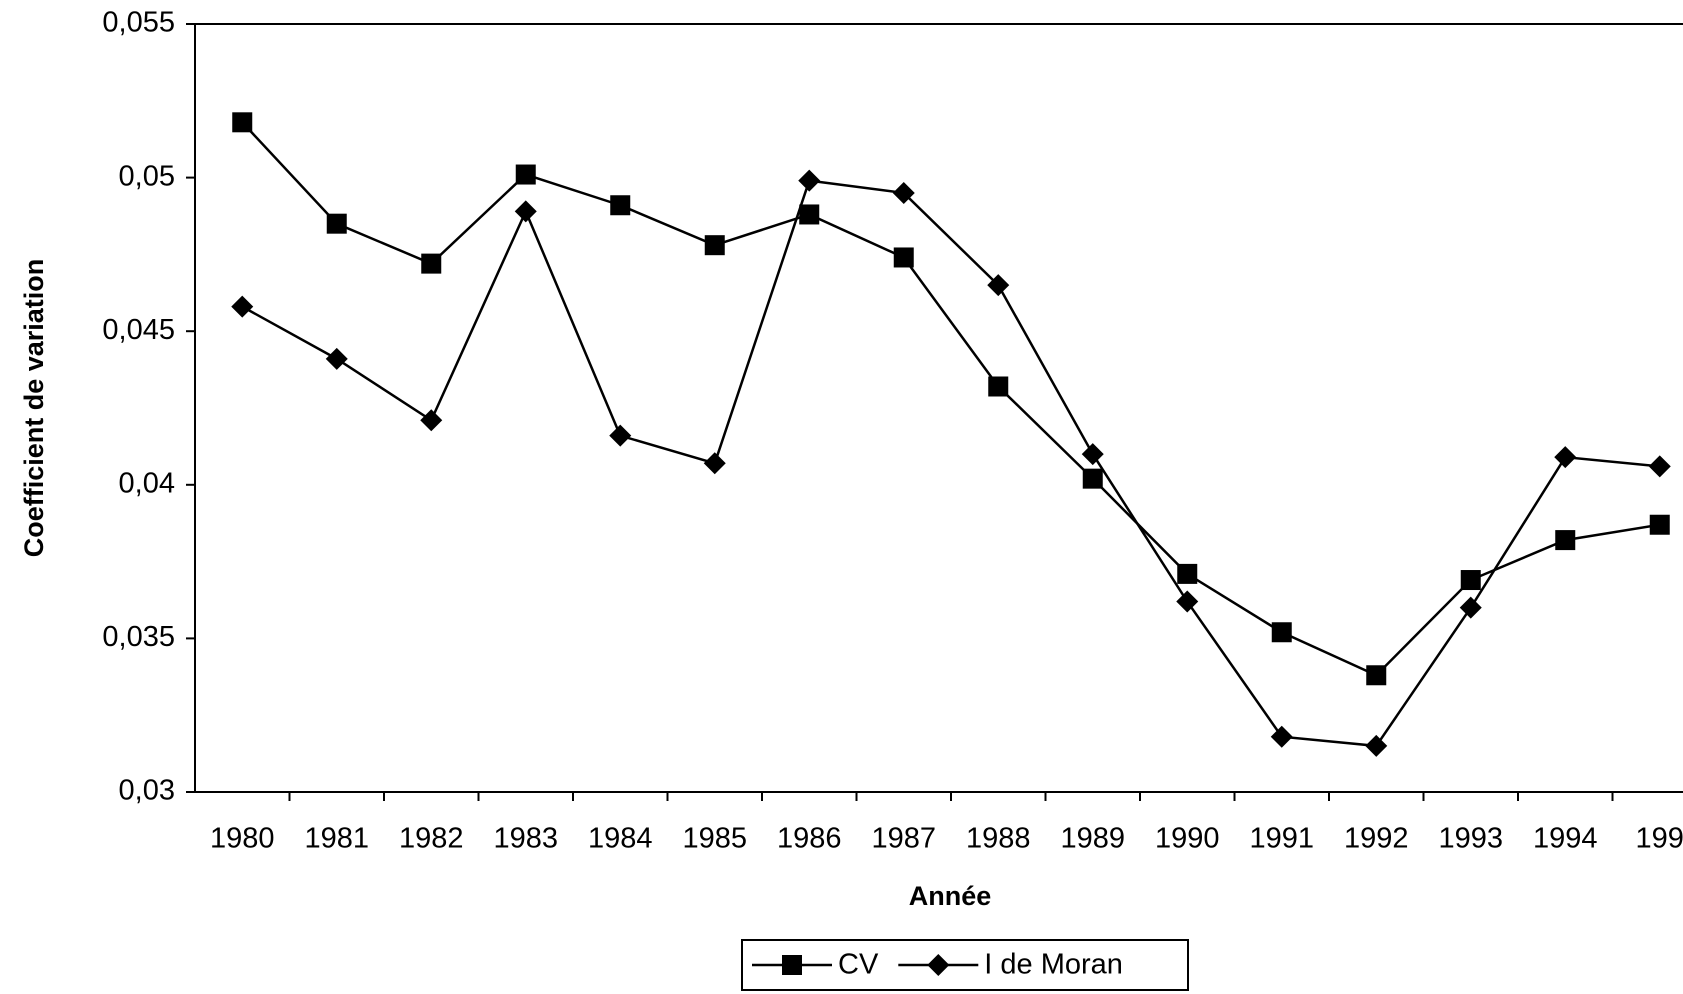  I want to click on x-tick-label: 1986, so click(809, 839).